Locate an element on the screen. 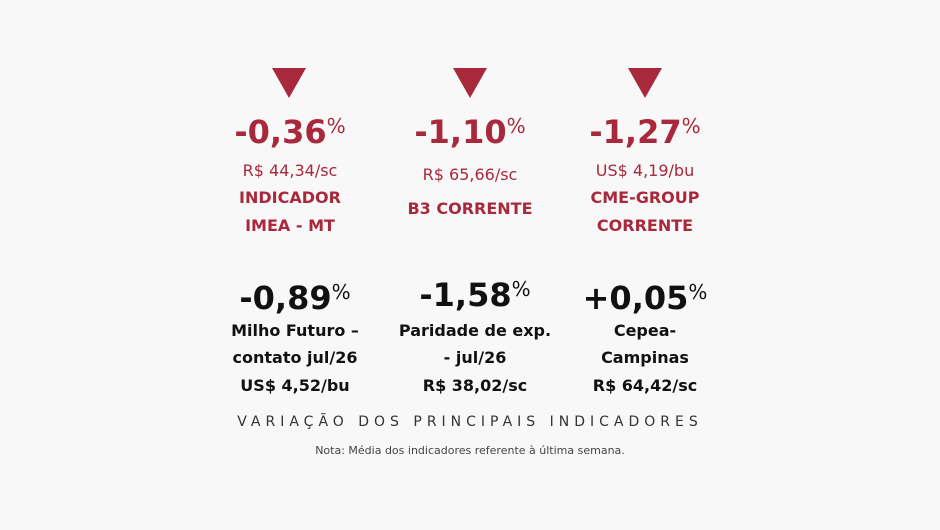 The height and width of the screenshot is (530, 940). indicator-price: R$ 64,42/sc is located at coordinates (645, 385).